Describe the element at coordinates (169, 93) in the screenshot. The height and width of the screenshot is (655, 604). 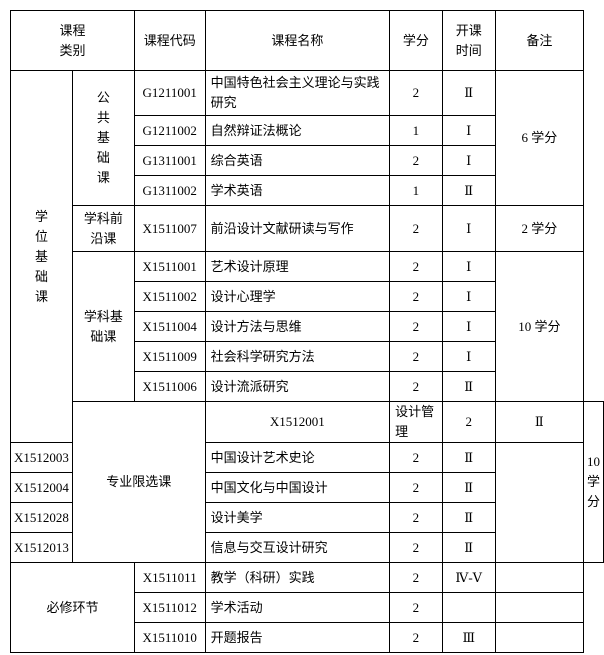
I see `course-code: G1211001` at that location.